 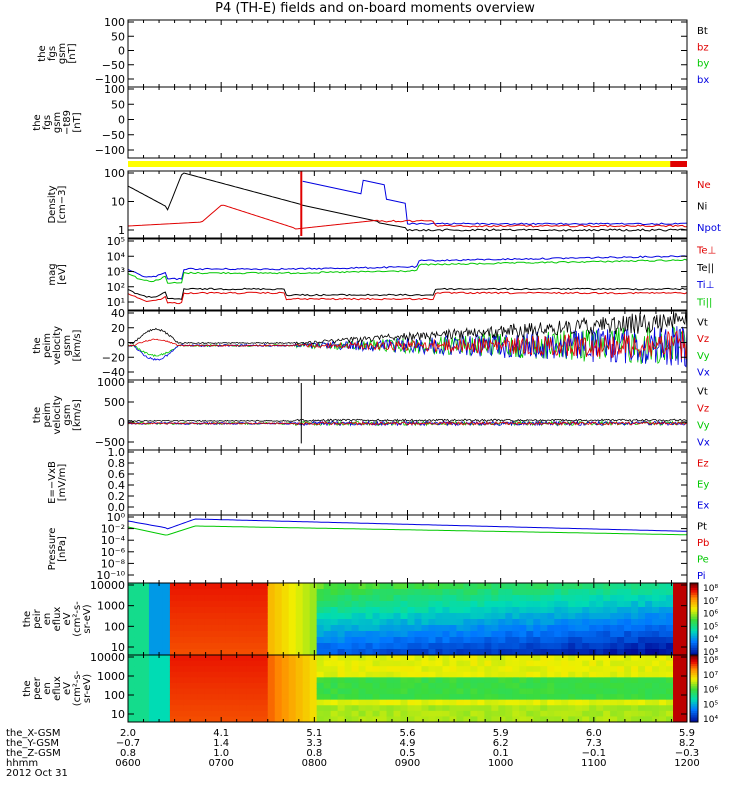 I want to click on density-series-npot, so click(x=495, y=202).